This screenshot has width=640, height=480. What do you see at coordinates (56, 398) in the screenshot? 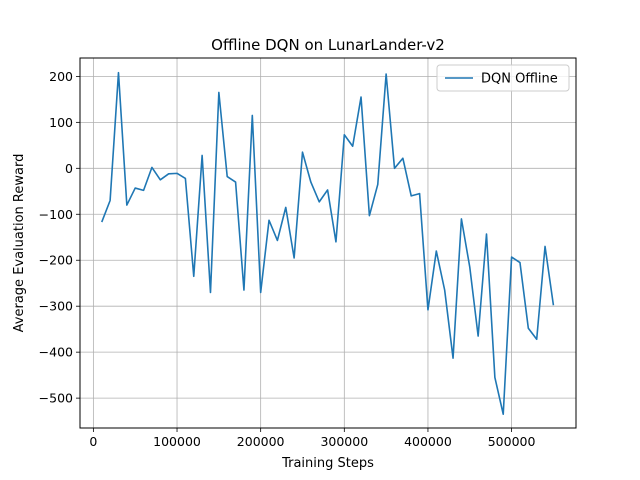
I see `y-tick-label: −500` at bounding box center [56, 398].